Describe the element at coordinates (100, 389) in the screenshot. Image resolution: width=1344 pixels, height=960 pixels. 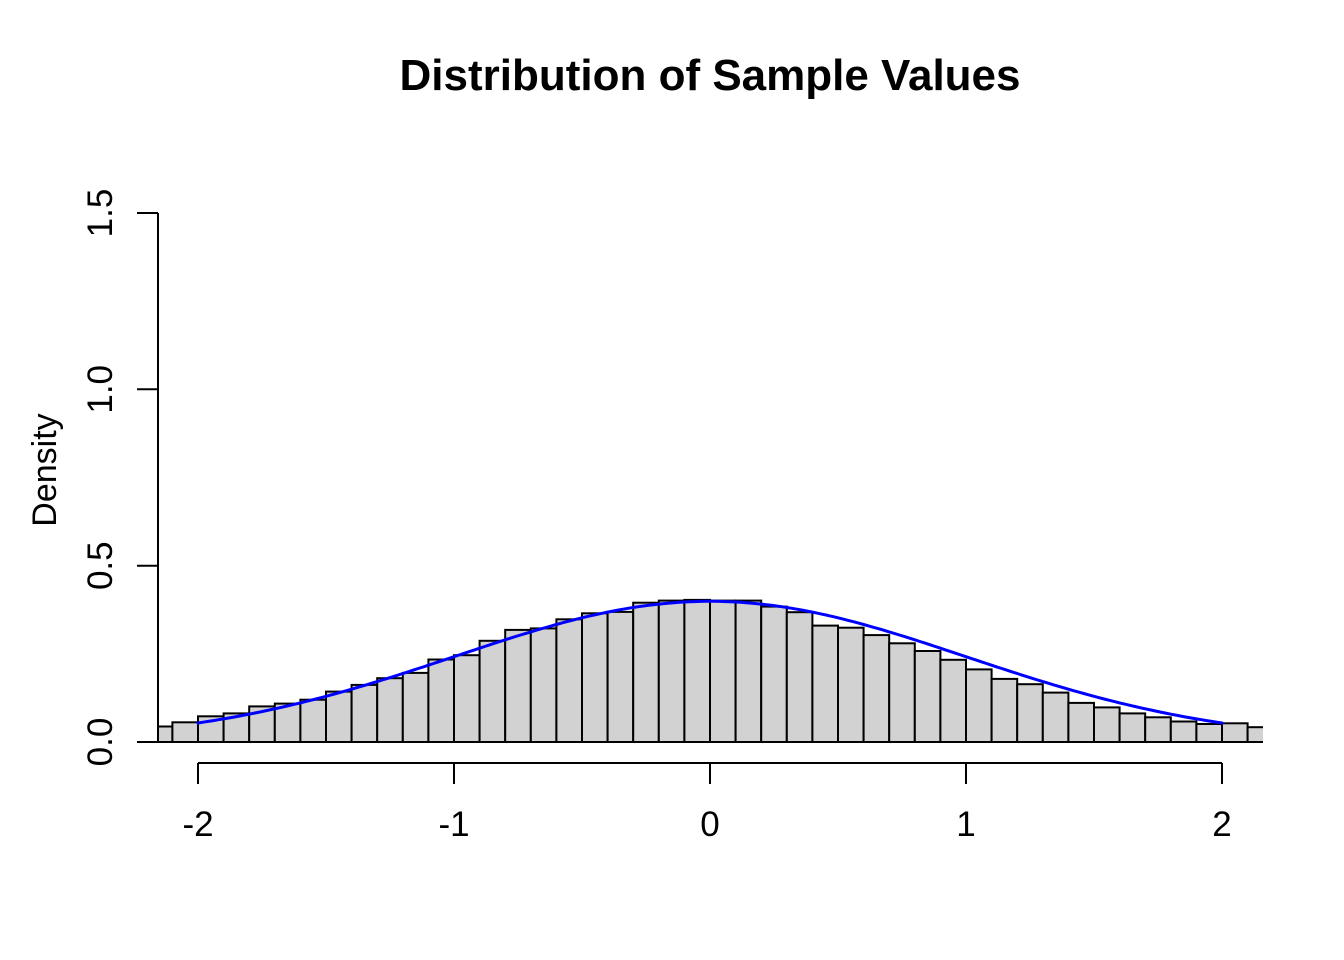
I see `y-axis-tick-label: 1.0` at that location.